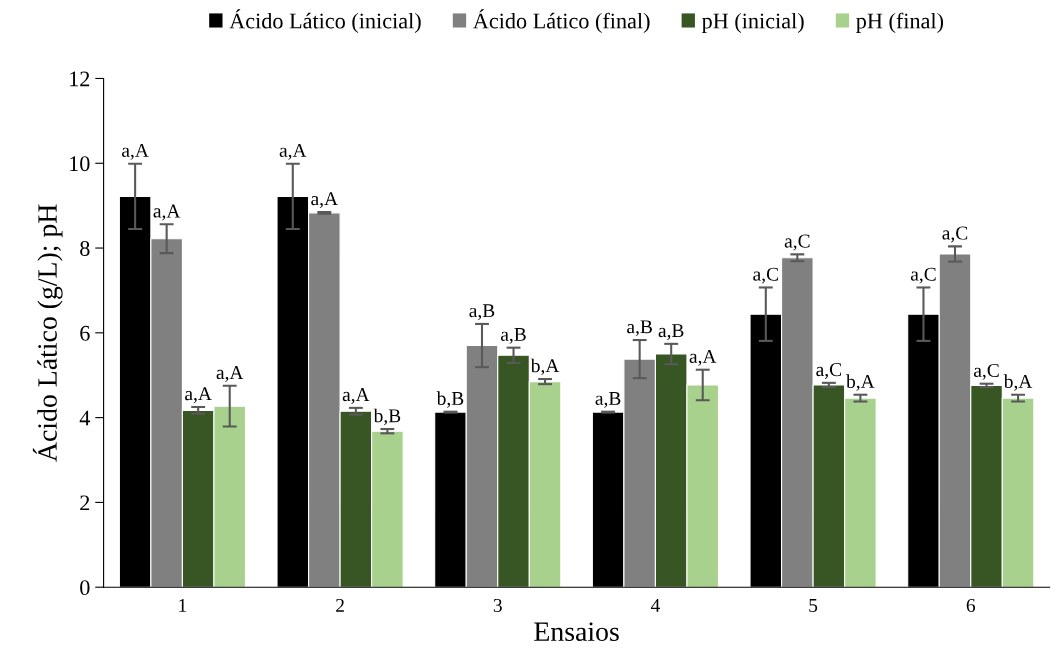 The image size is (1057, 665). Describe the element at coordinates (813, 605) in the screenshot. I see `x-tick-label: 5` at that location.